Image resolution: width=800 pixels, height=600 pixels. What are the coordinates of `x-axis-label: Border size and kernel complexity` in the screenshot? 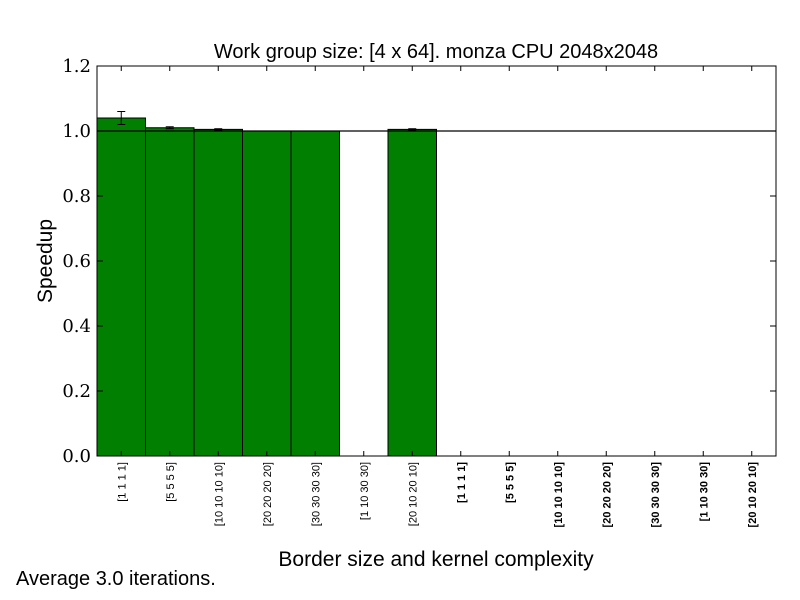 It's located at (436, 559).